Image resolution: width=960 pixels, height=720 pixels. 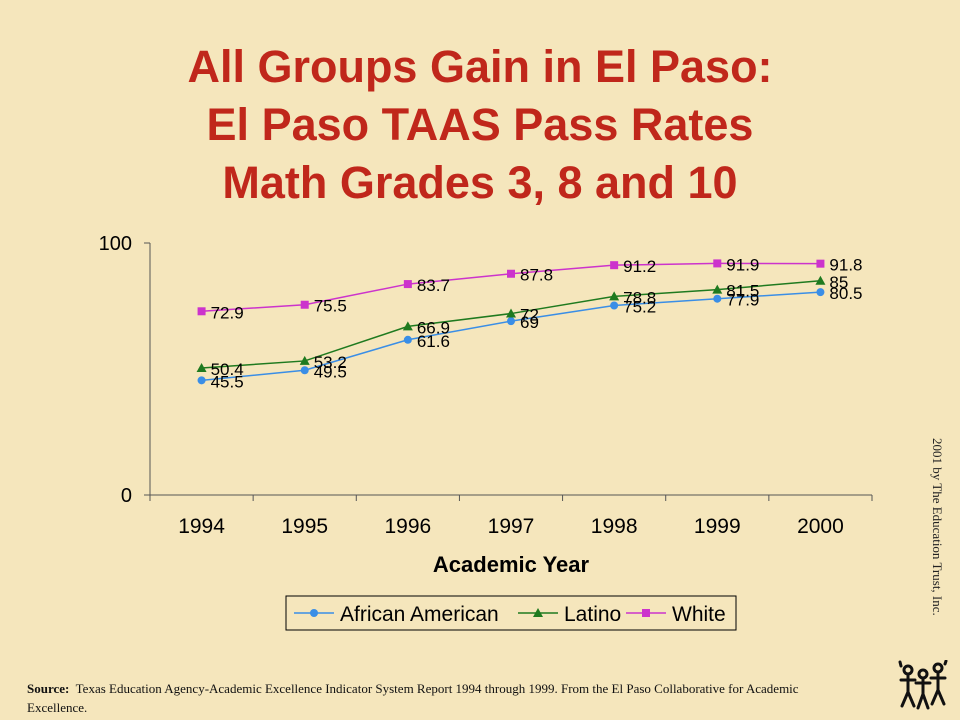 I want to click on people-figures-logo-icon, so click(x=923, y=685).